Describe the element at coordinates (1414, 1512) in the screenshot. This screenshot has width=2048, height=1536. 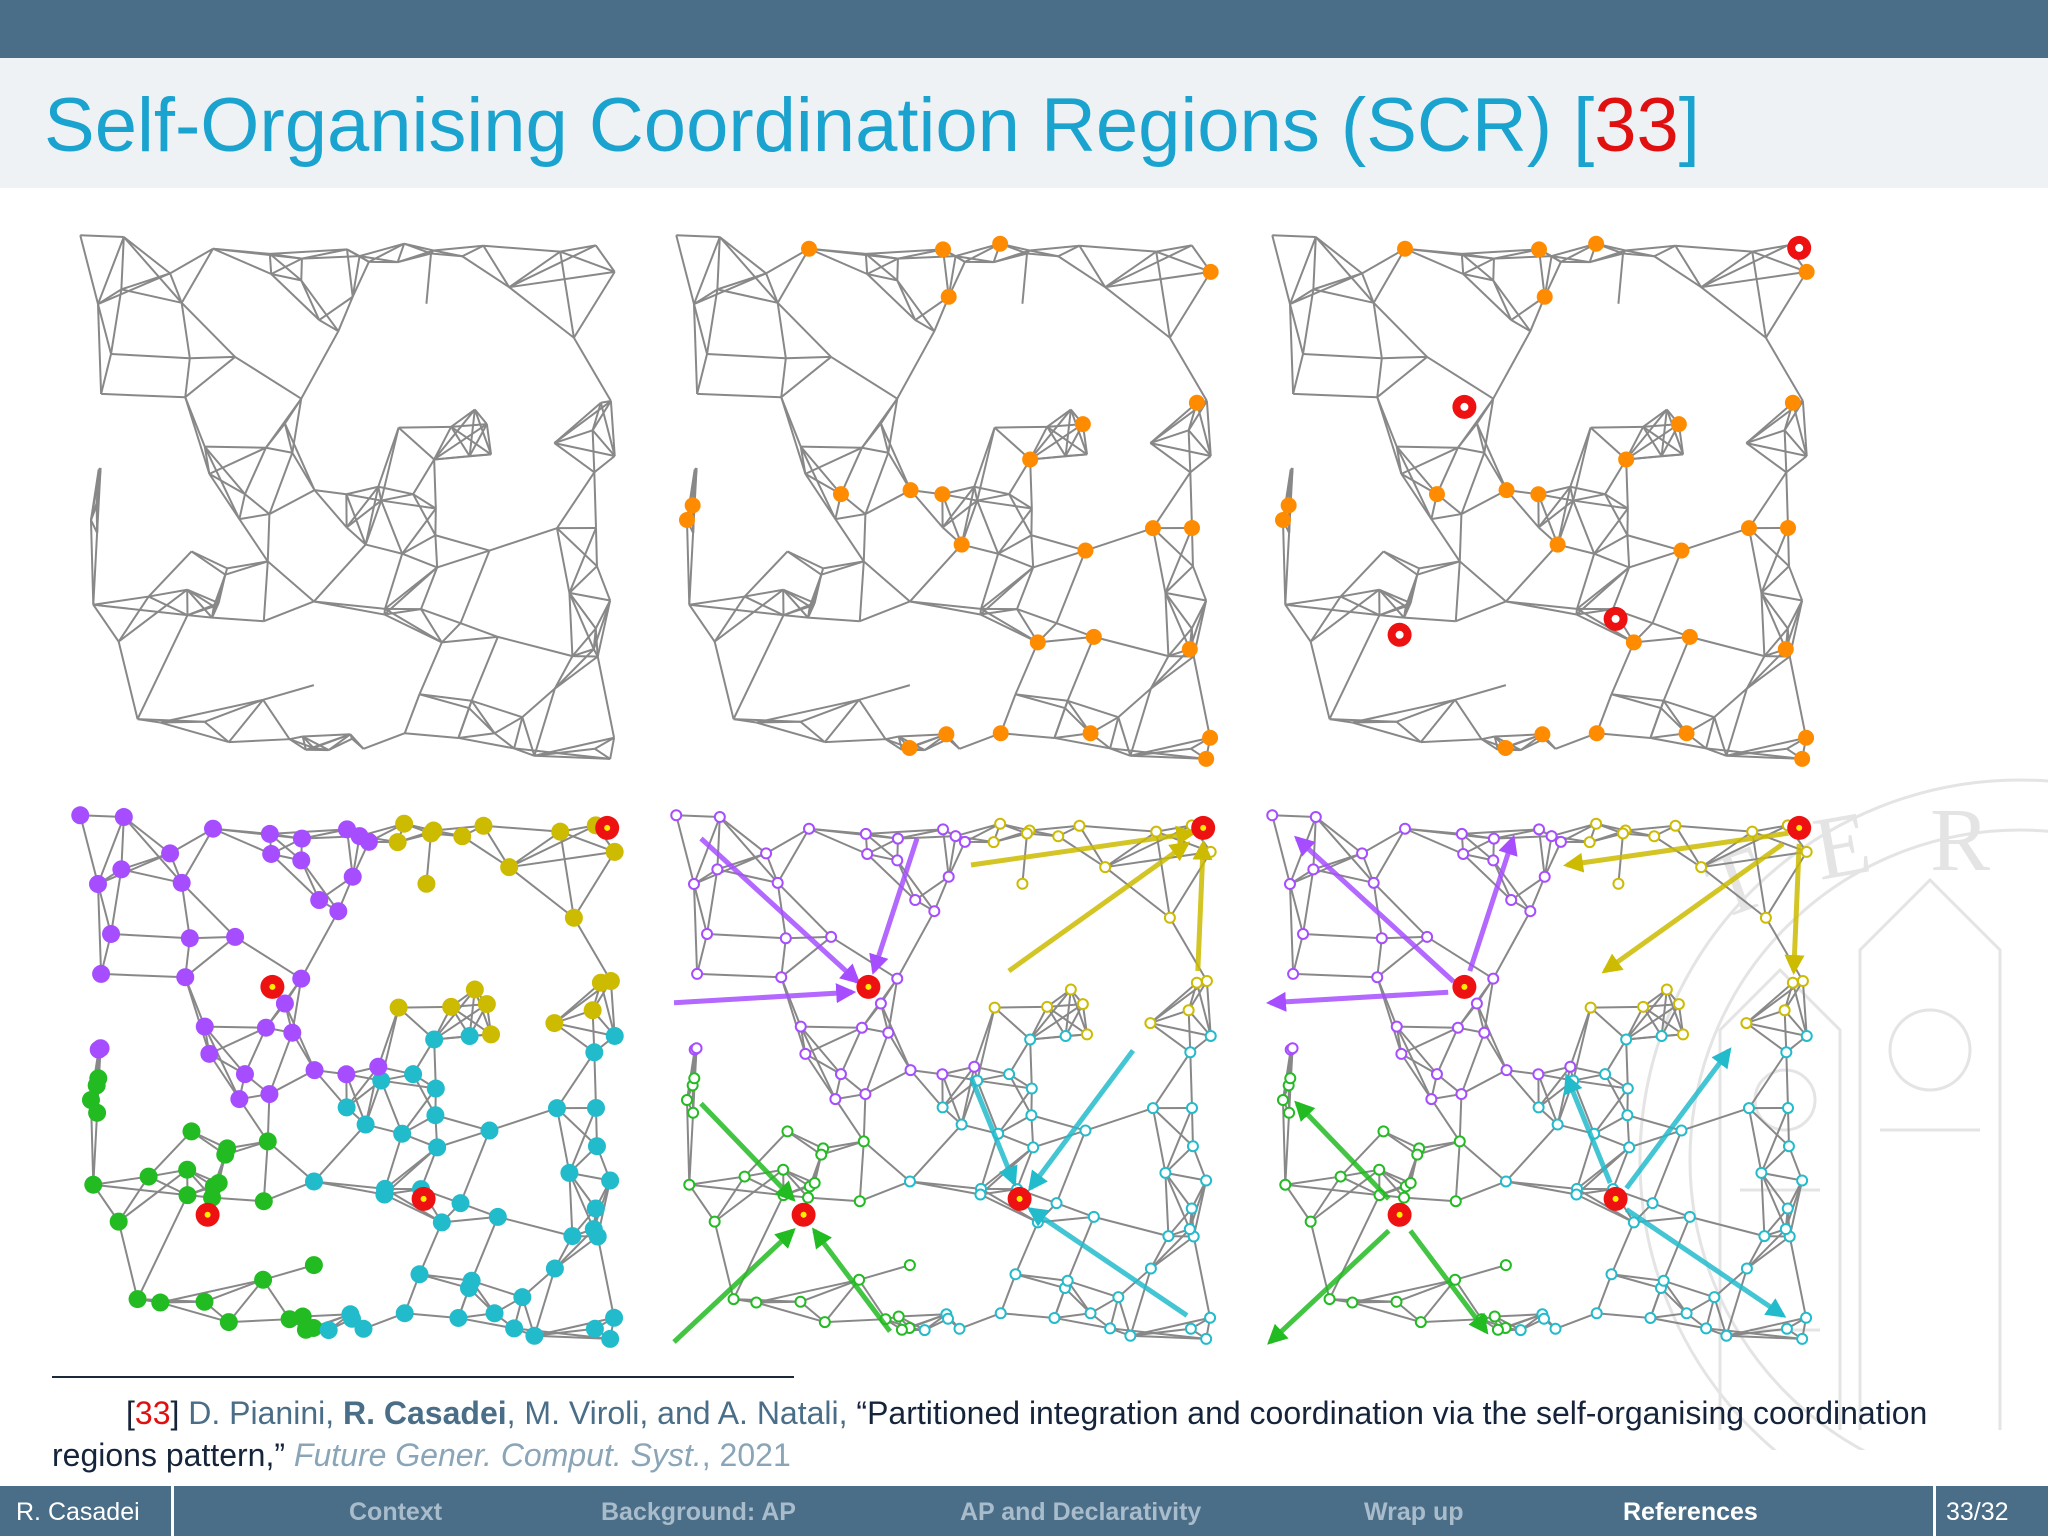
I see `nav-wrap-up: Wrap up` at that location.